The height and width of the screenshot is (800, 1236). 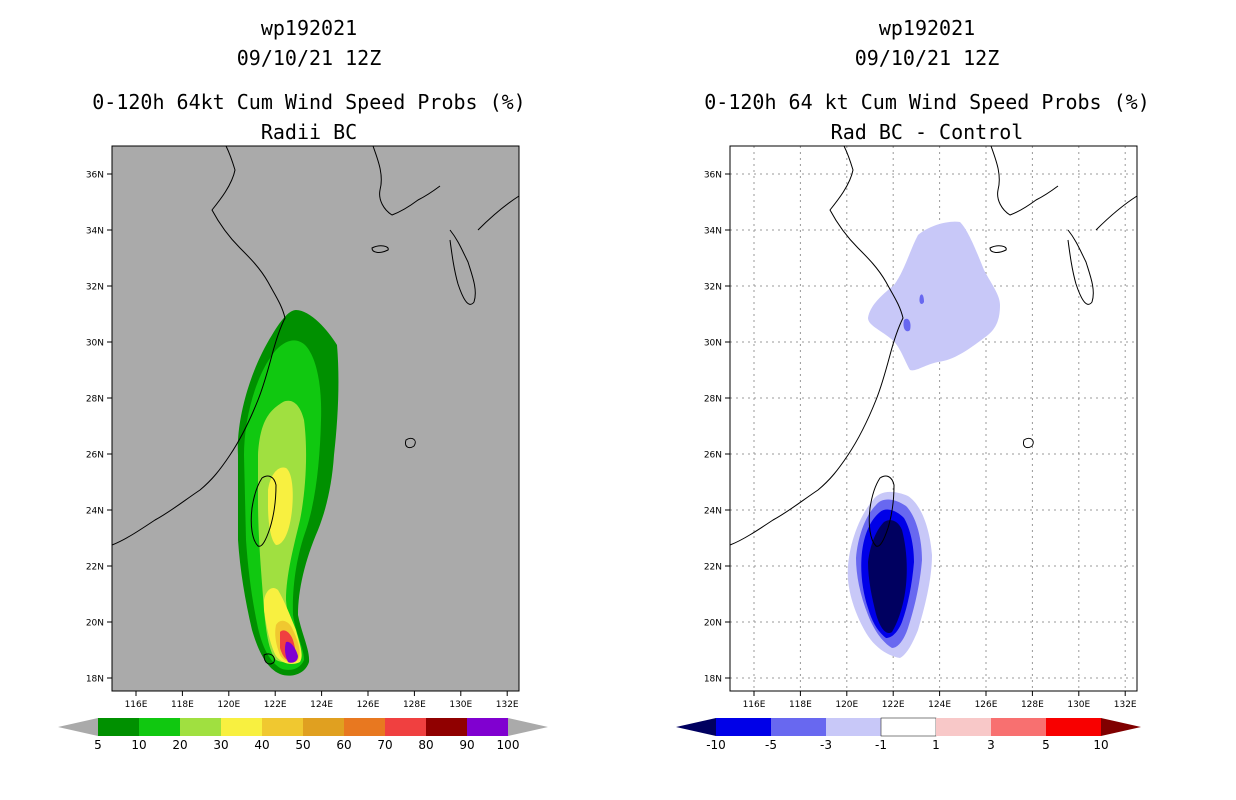 What do you see at coordinates (717, 428) in the screenshot?
I see `right-latitude-labels: 36N 34N 32N 30N 28N 26N 24N 22N 20N 18N` at bounding box center [717, 428].